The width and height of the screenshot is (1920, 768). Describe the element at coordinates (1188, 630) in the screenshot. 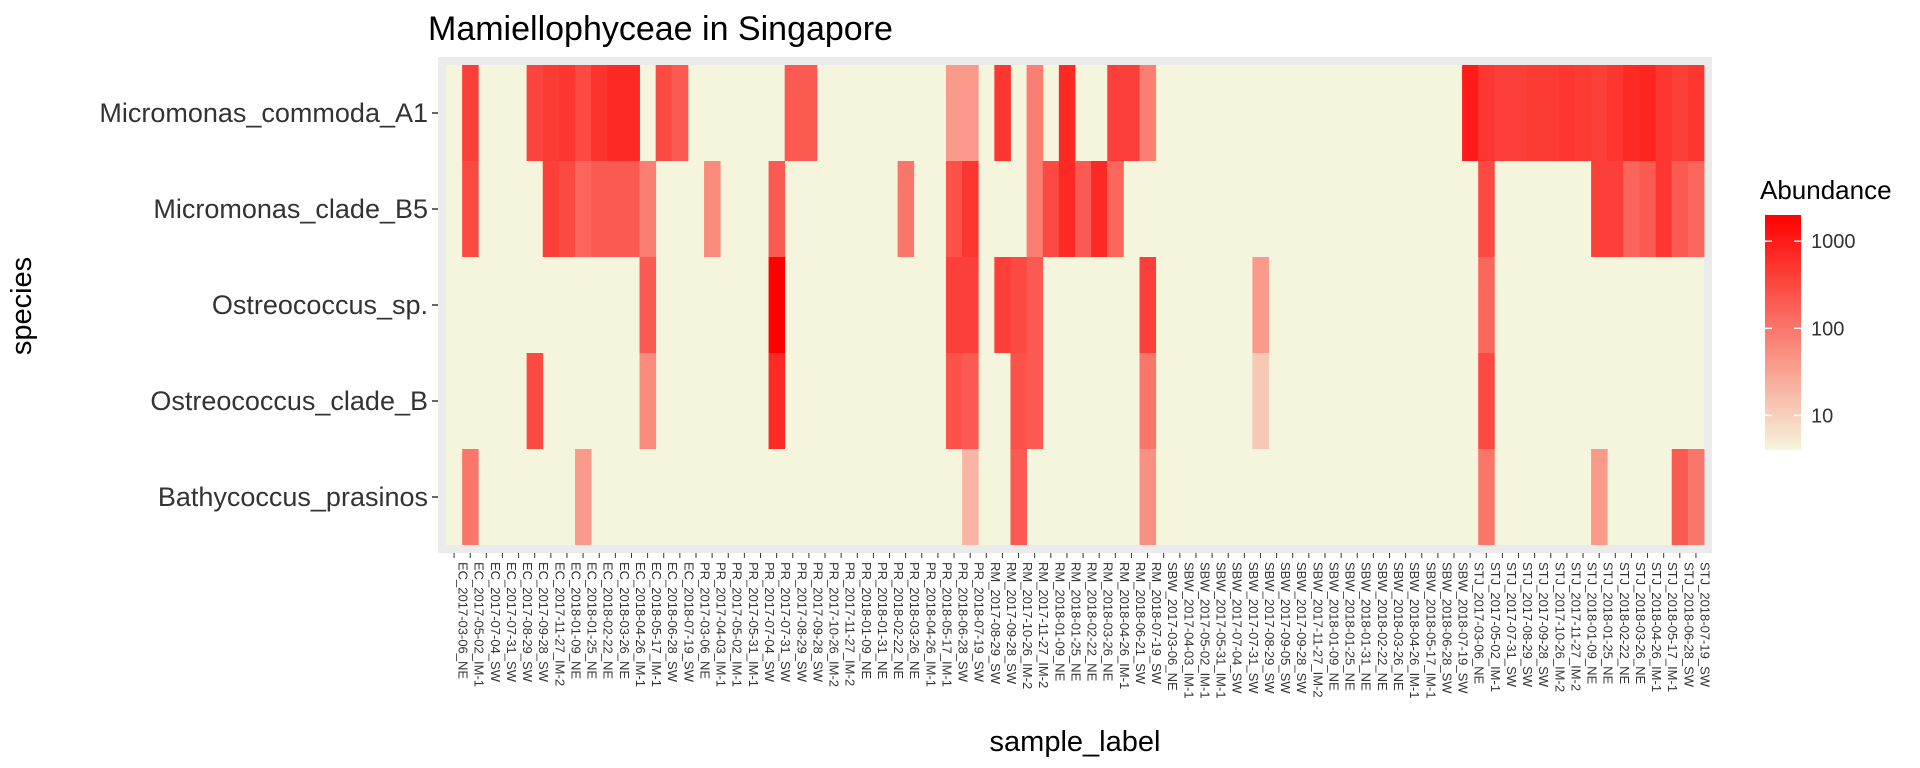

I see `x-tick-label: SBW_2017-04-03_IM-1` at that location.